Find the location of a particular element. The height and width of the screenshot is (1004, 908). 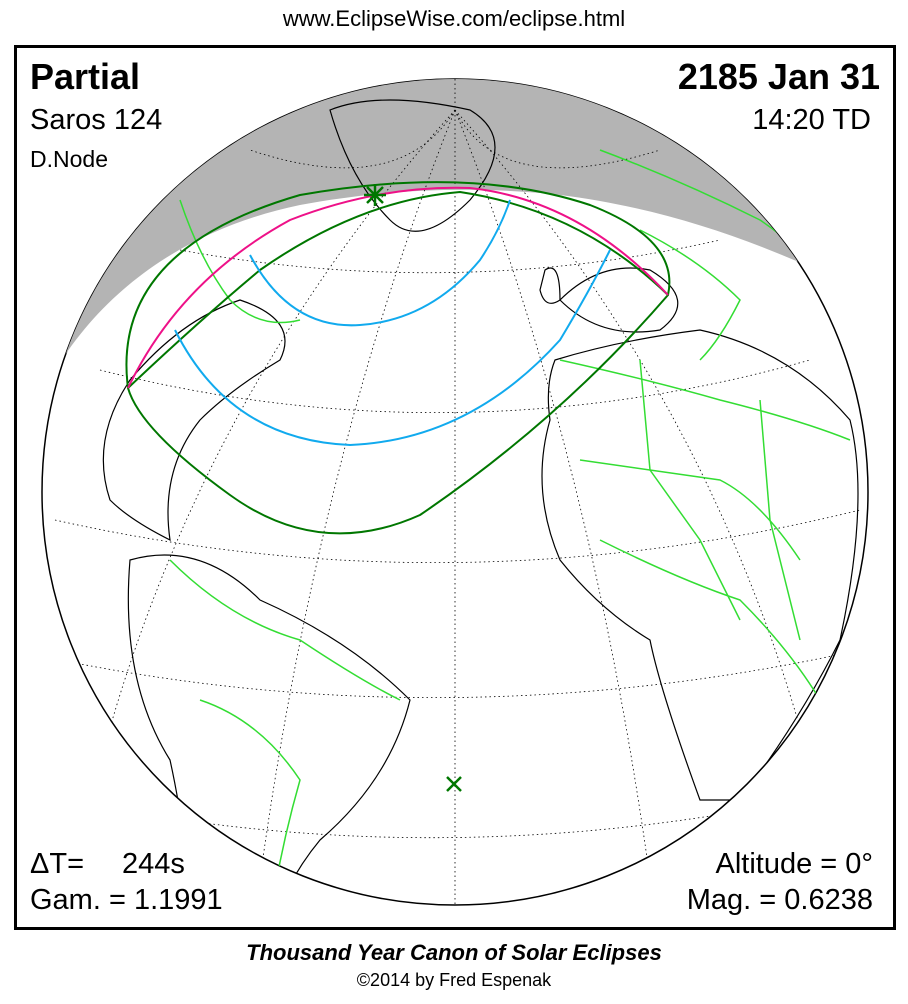

delta-t-label: ΔT= is located at coordinates (57, 864).